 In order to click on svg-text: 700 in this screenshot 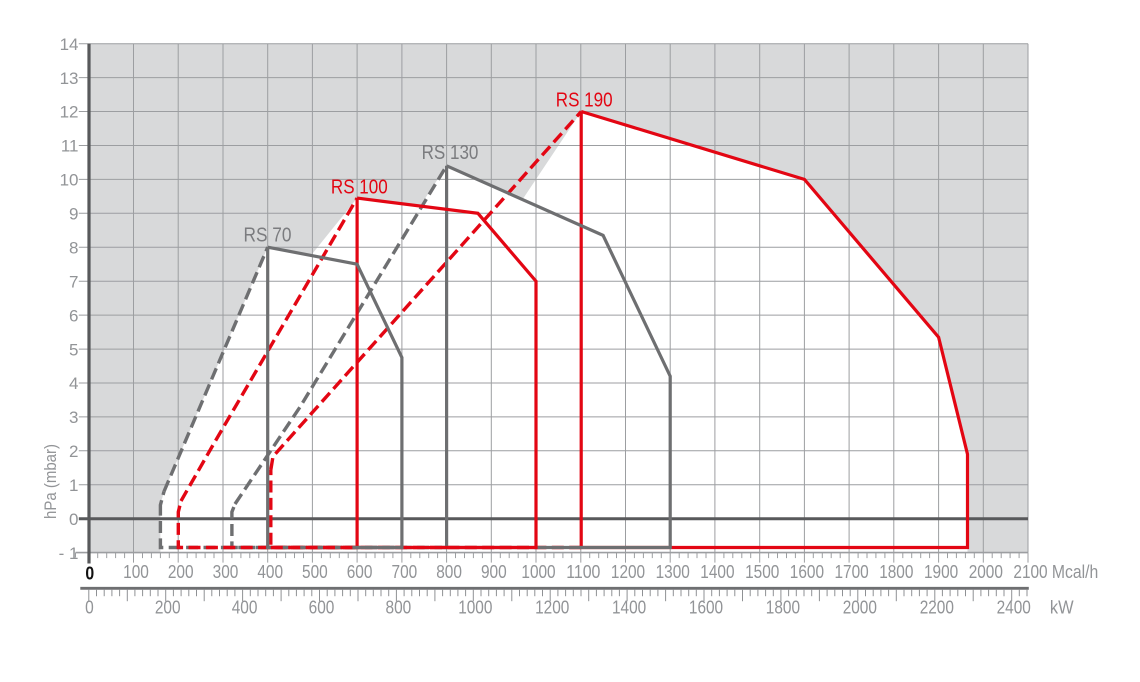, I will do `click(405, 572)`.